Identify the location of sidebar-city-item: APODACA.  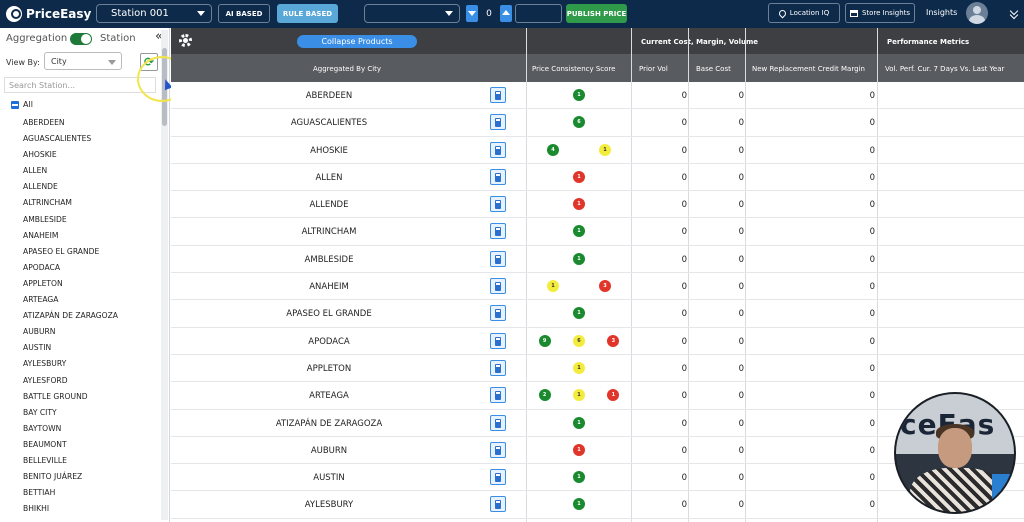
(42, 267).